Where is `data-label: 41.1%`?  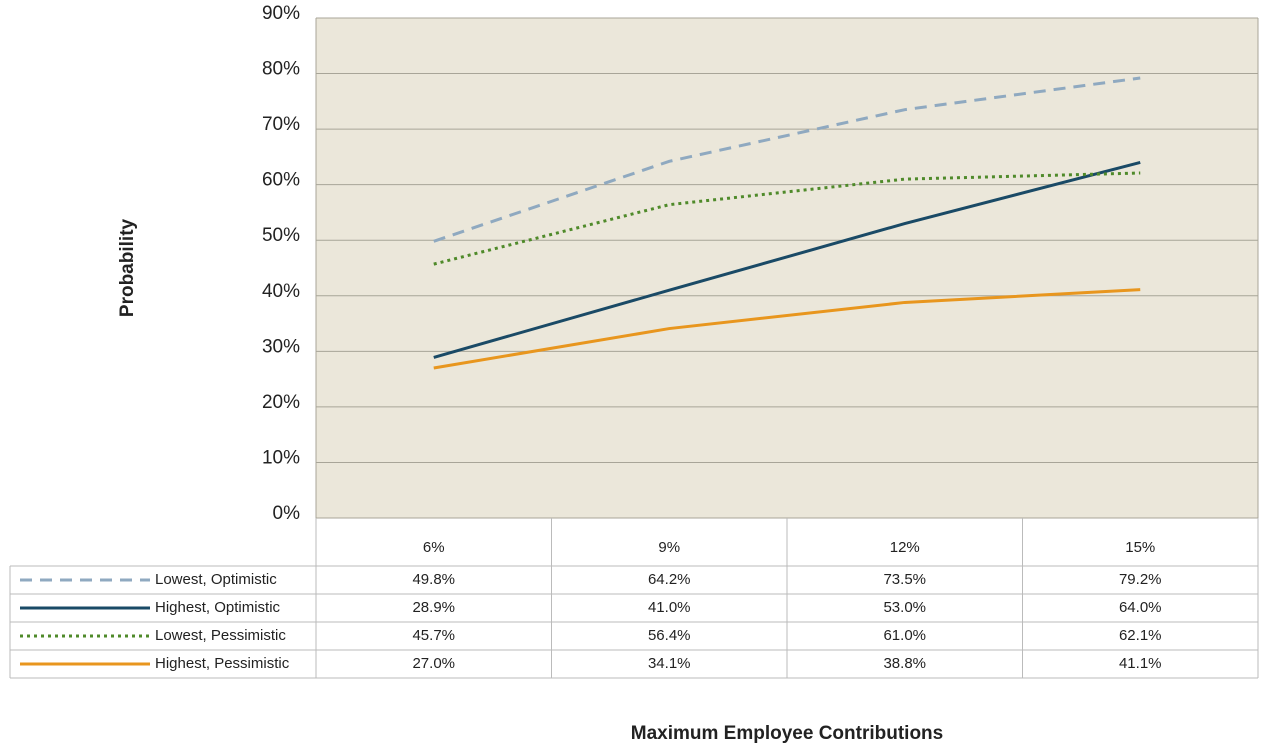 data-label: 41.1% is located at coordinates (1140, 663).